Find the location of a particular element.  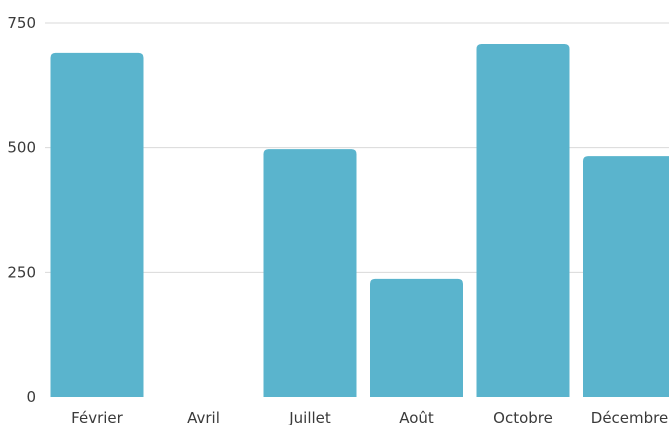

y-tick-label: 500 is located at coordinates (21, 148).